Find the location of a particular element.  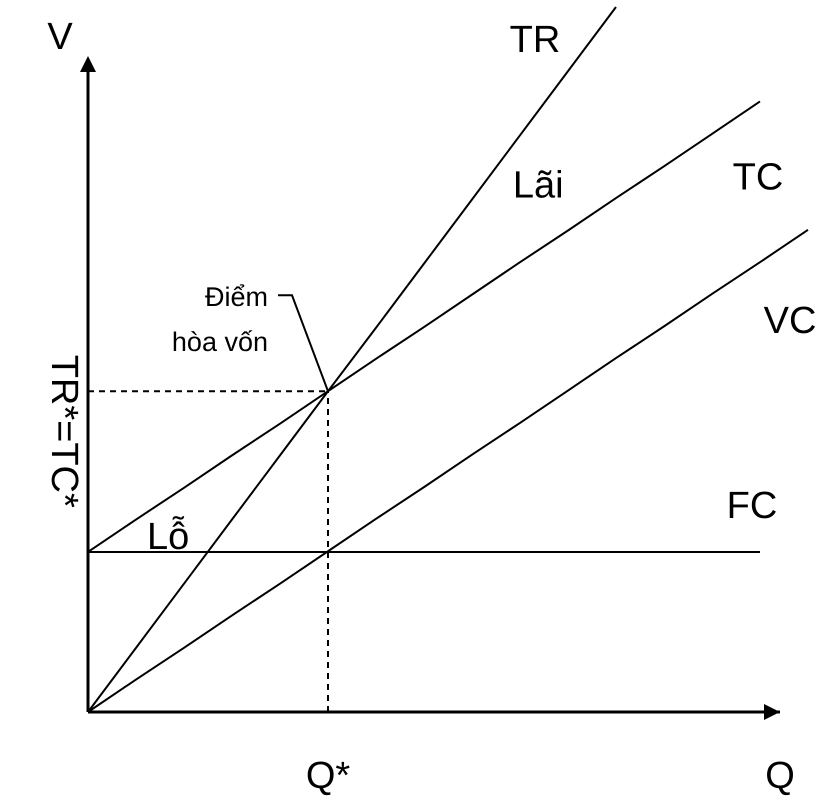

series-label: TR is located at coordinates (535, 40).